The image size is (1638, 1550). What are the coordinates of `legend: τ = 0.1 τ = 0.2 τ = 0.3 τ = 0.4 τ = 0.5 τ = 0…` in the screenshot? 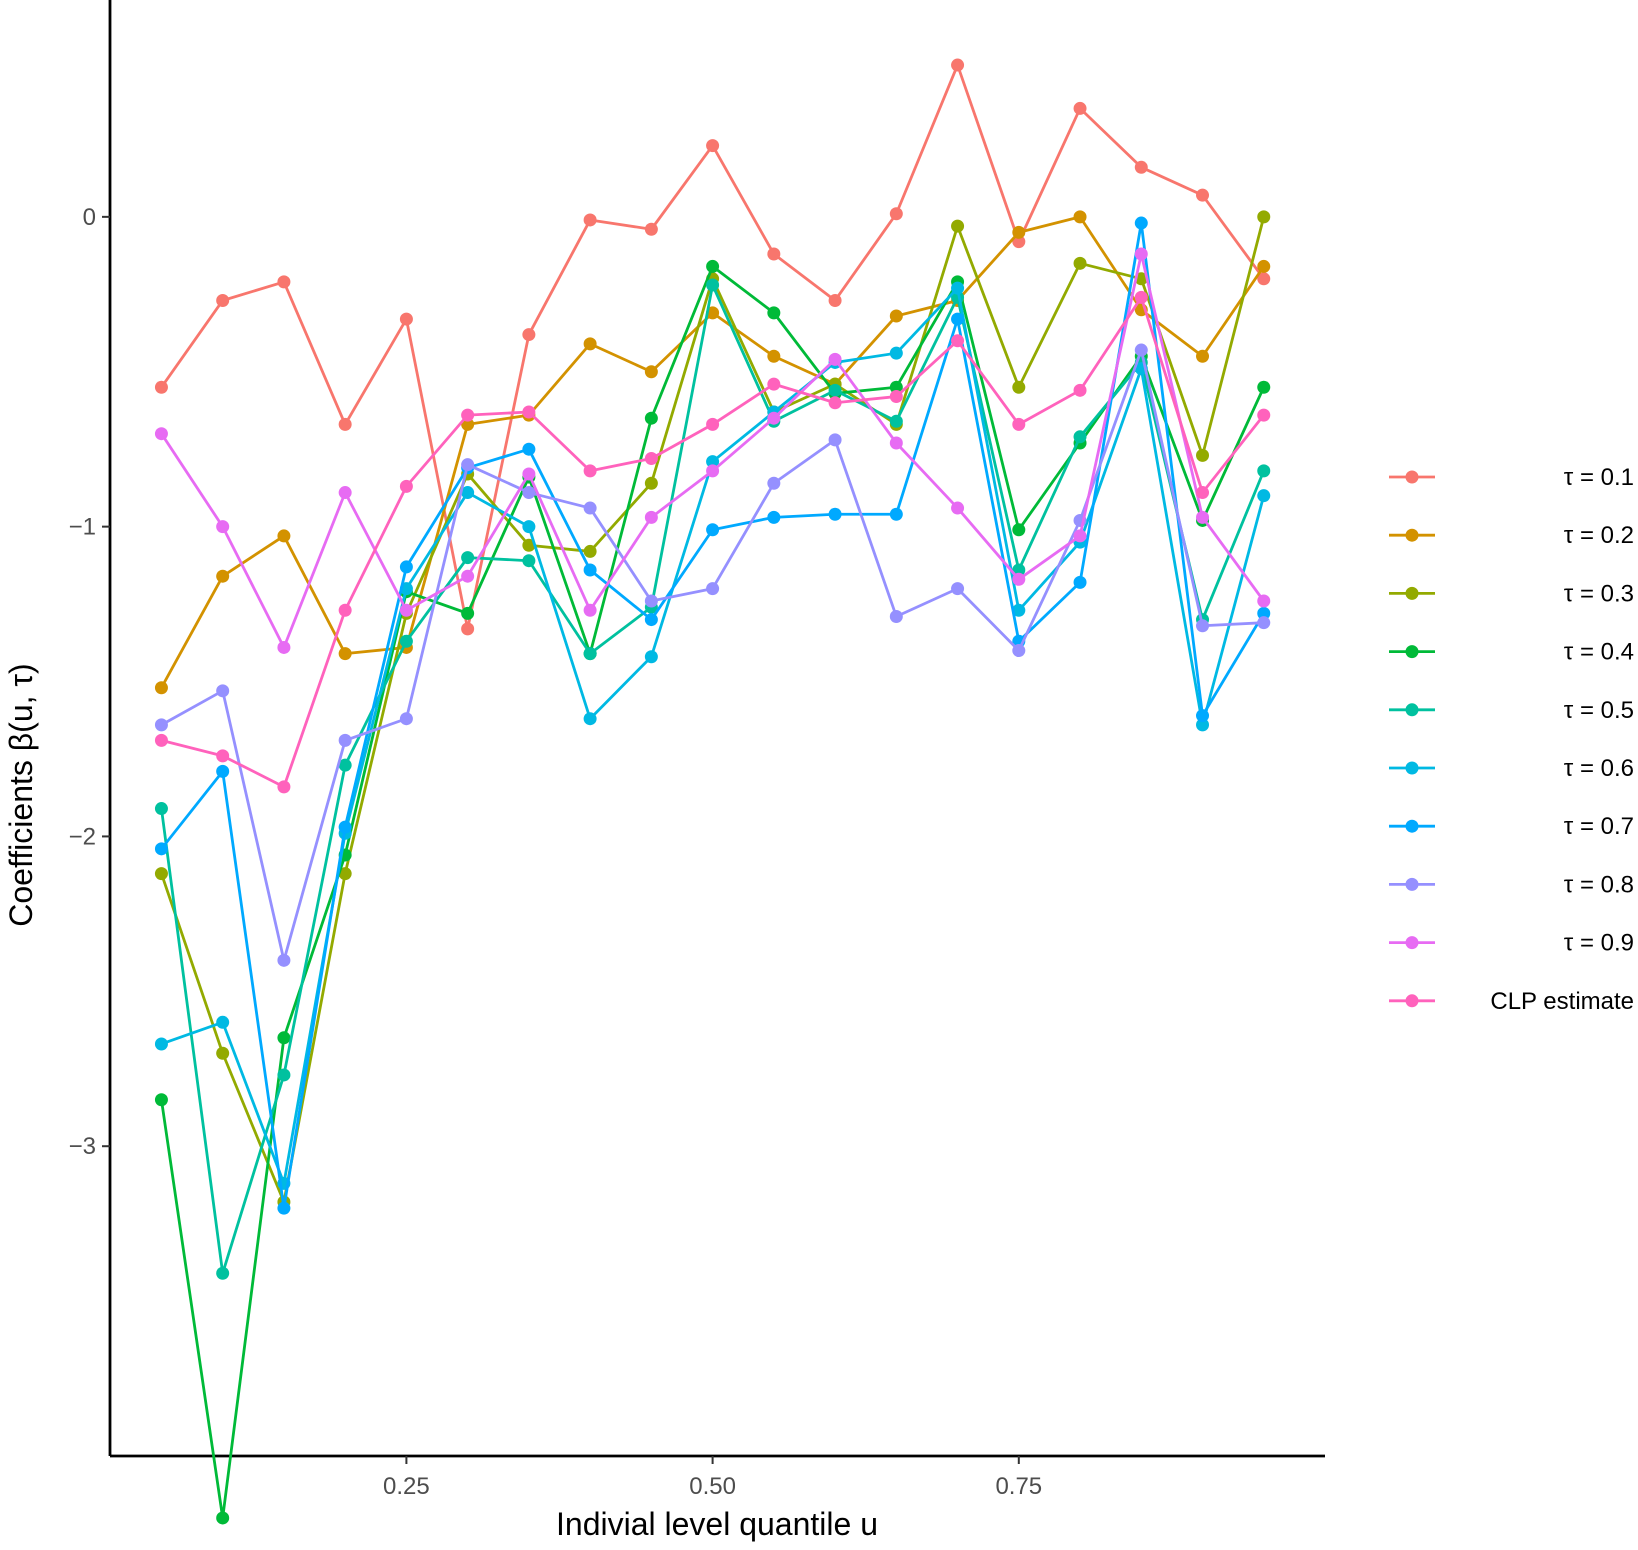 It's located at (1511, 739).